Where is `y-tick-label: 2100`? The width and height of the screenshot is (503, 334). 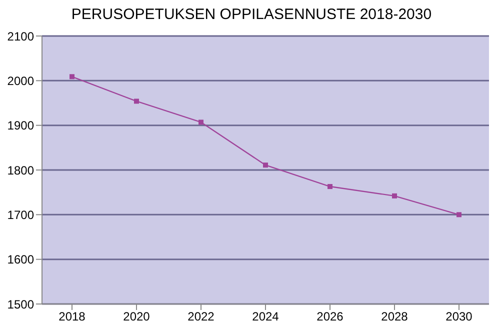 y-tick-label: 2100 is located at coordinates (20, 36).